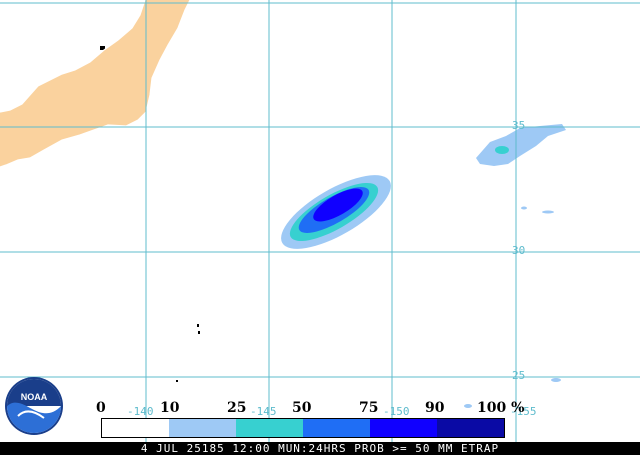 The height and width of the screenshot is (455, 640). Describe the element at coordinates (140, 411) in the screenshot. I see `longitude-label-140: -140` at that location.